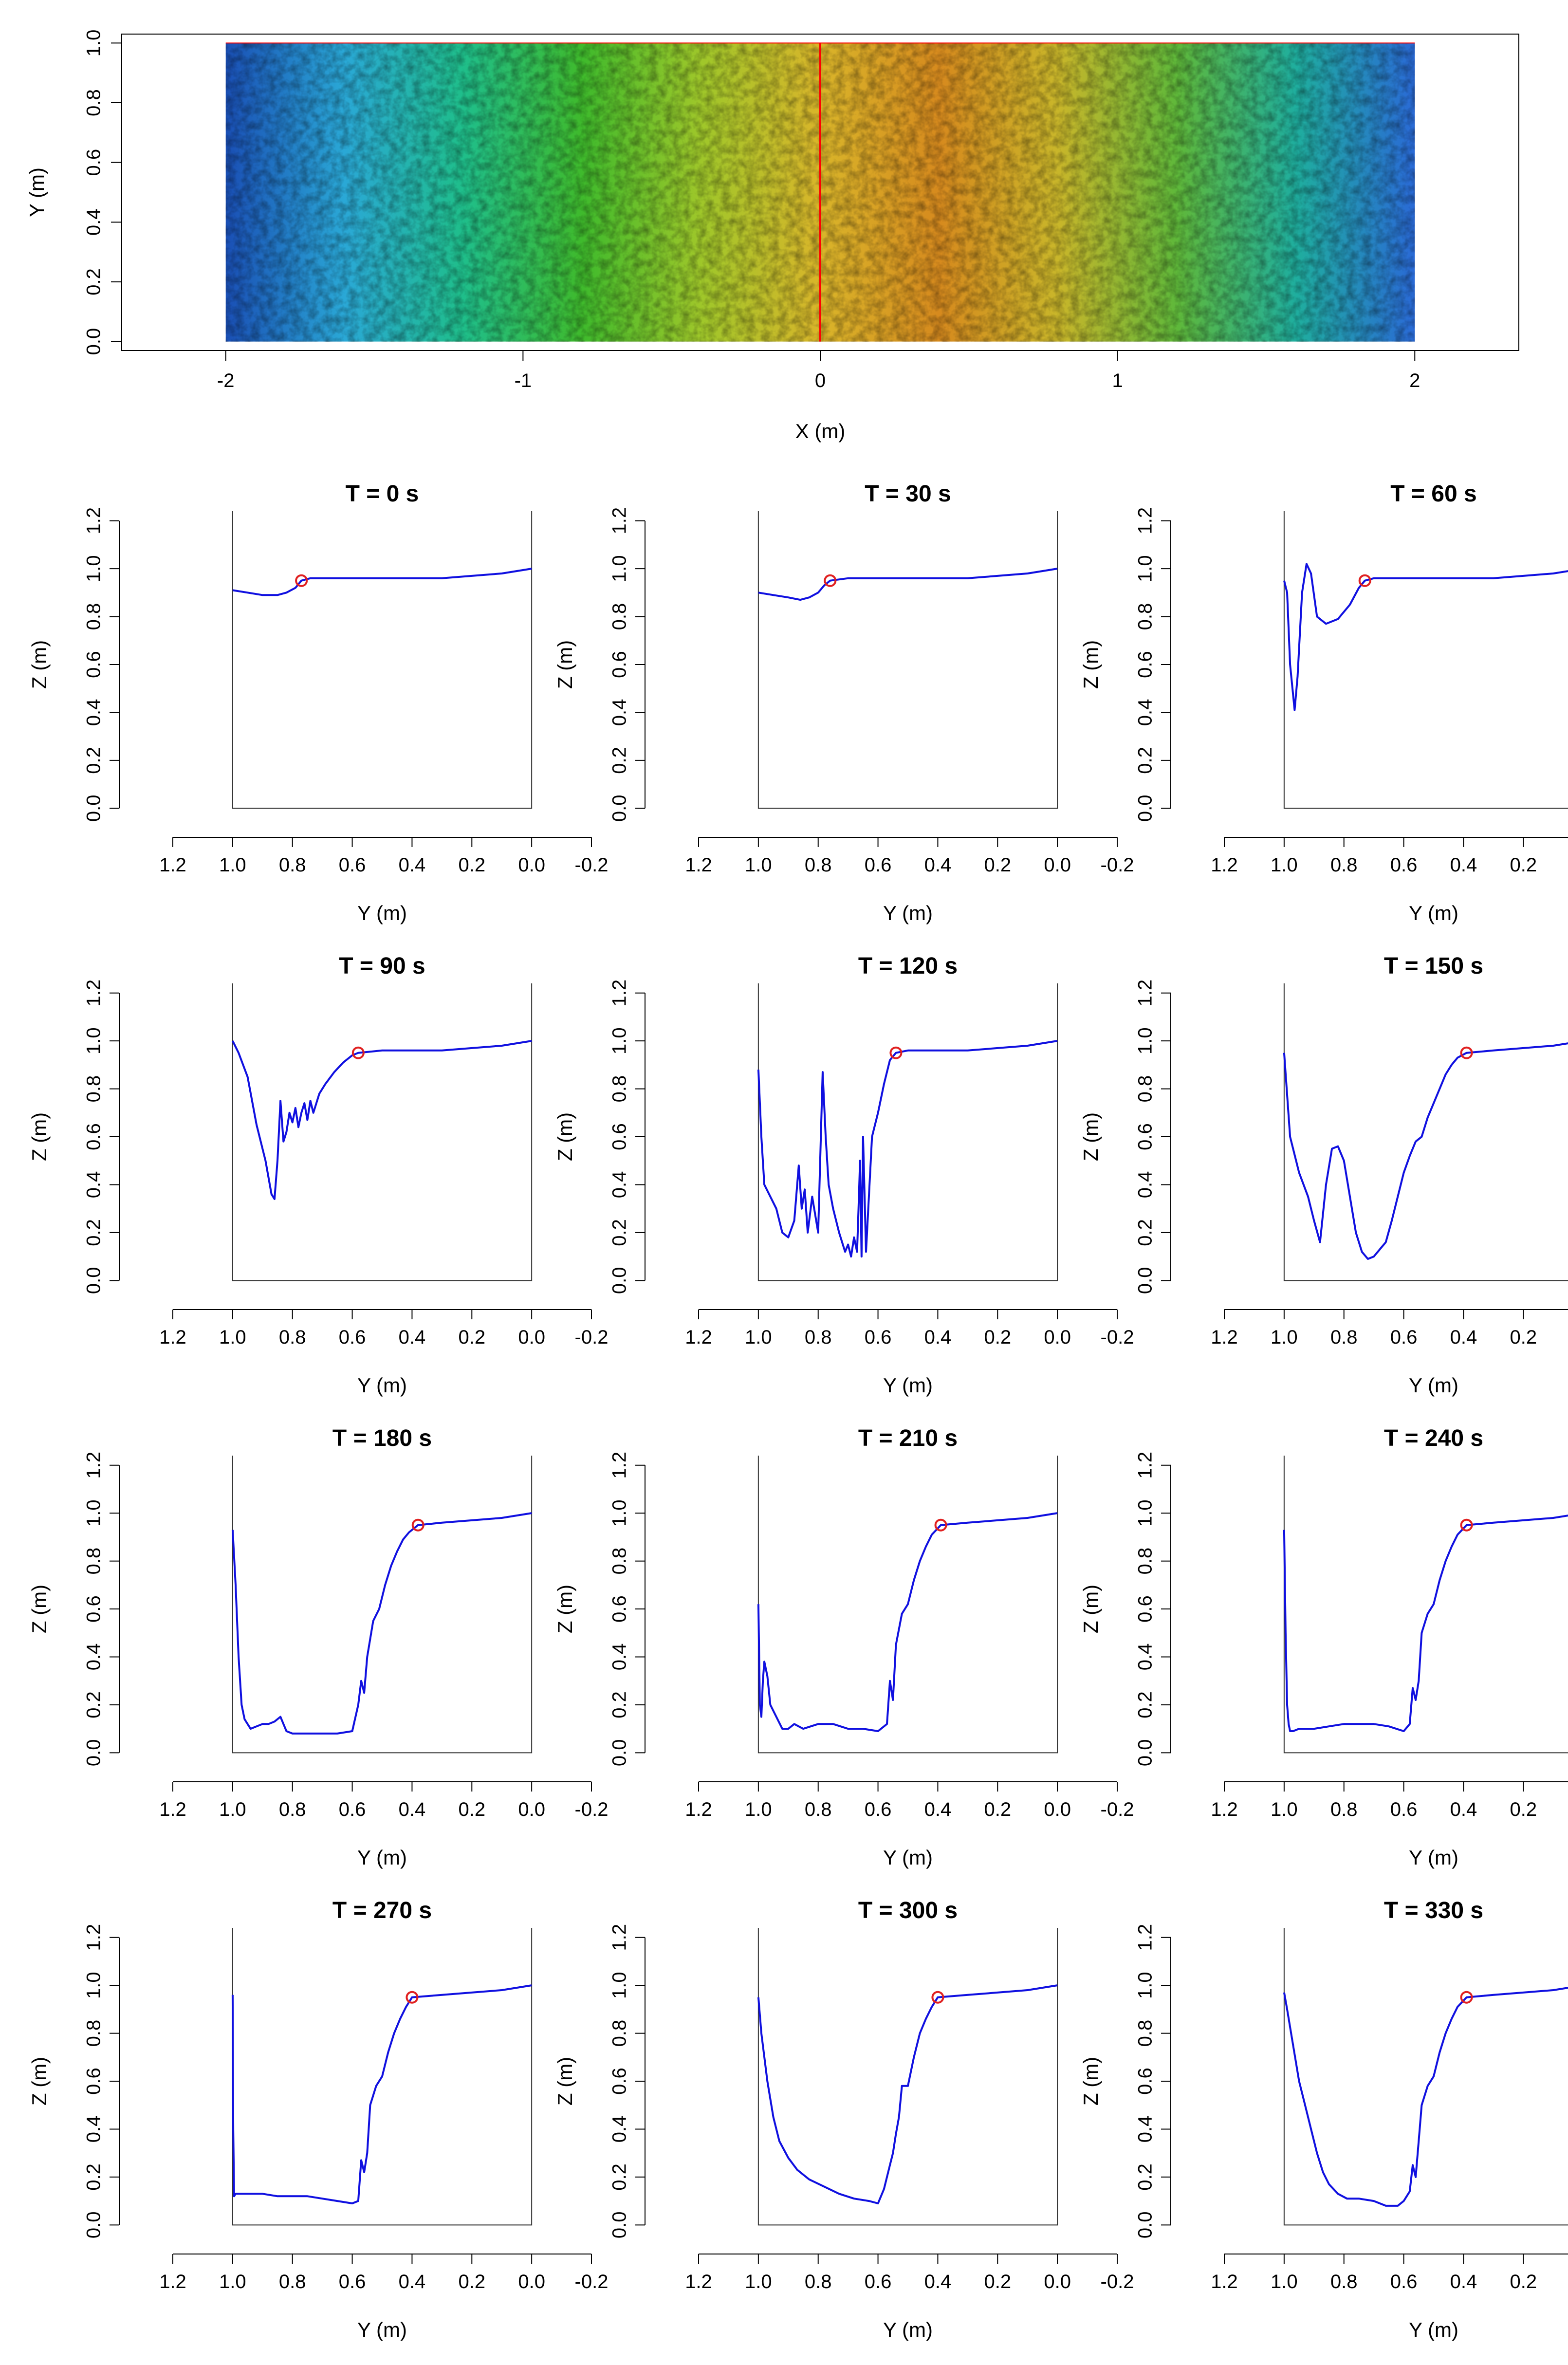 This screenshot has height=2365, width=1568. Describe the element at coordinates (908, 494) in the screenshot. I see `panel-title: T = 30 s` at that location.